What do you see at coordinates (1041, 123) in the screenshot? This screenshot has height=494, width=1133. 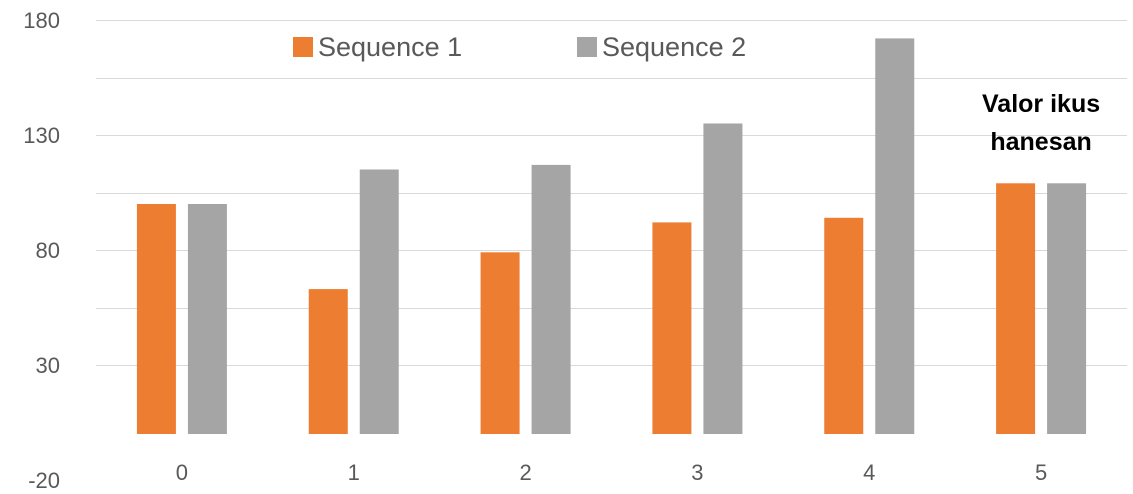 I see `annotation: Valor ikus hanesan` at bounding box center [1041, 123].